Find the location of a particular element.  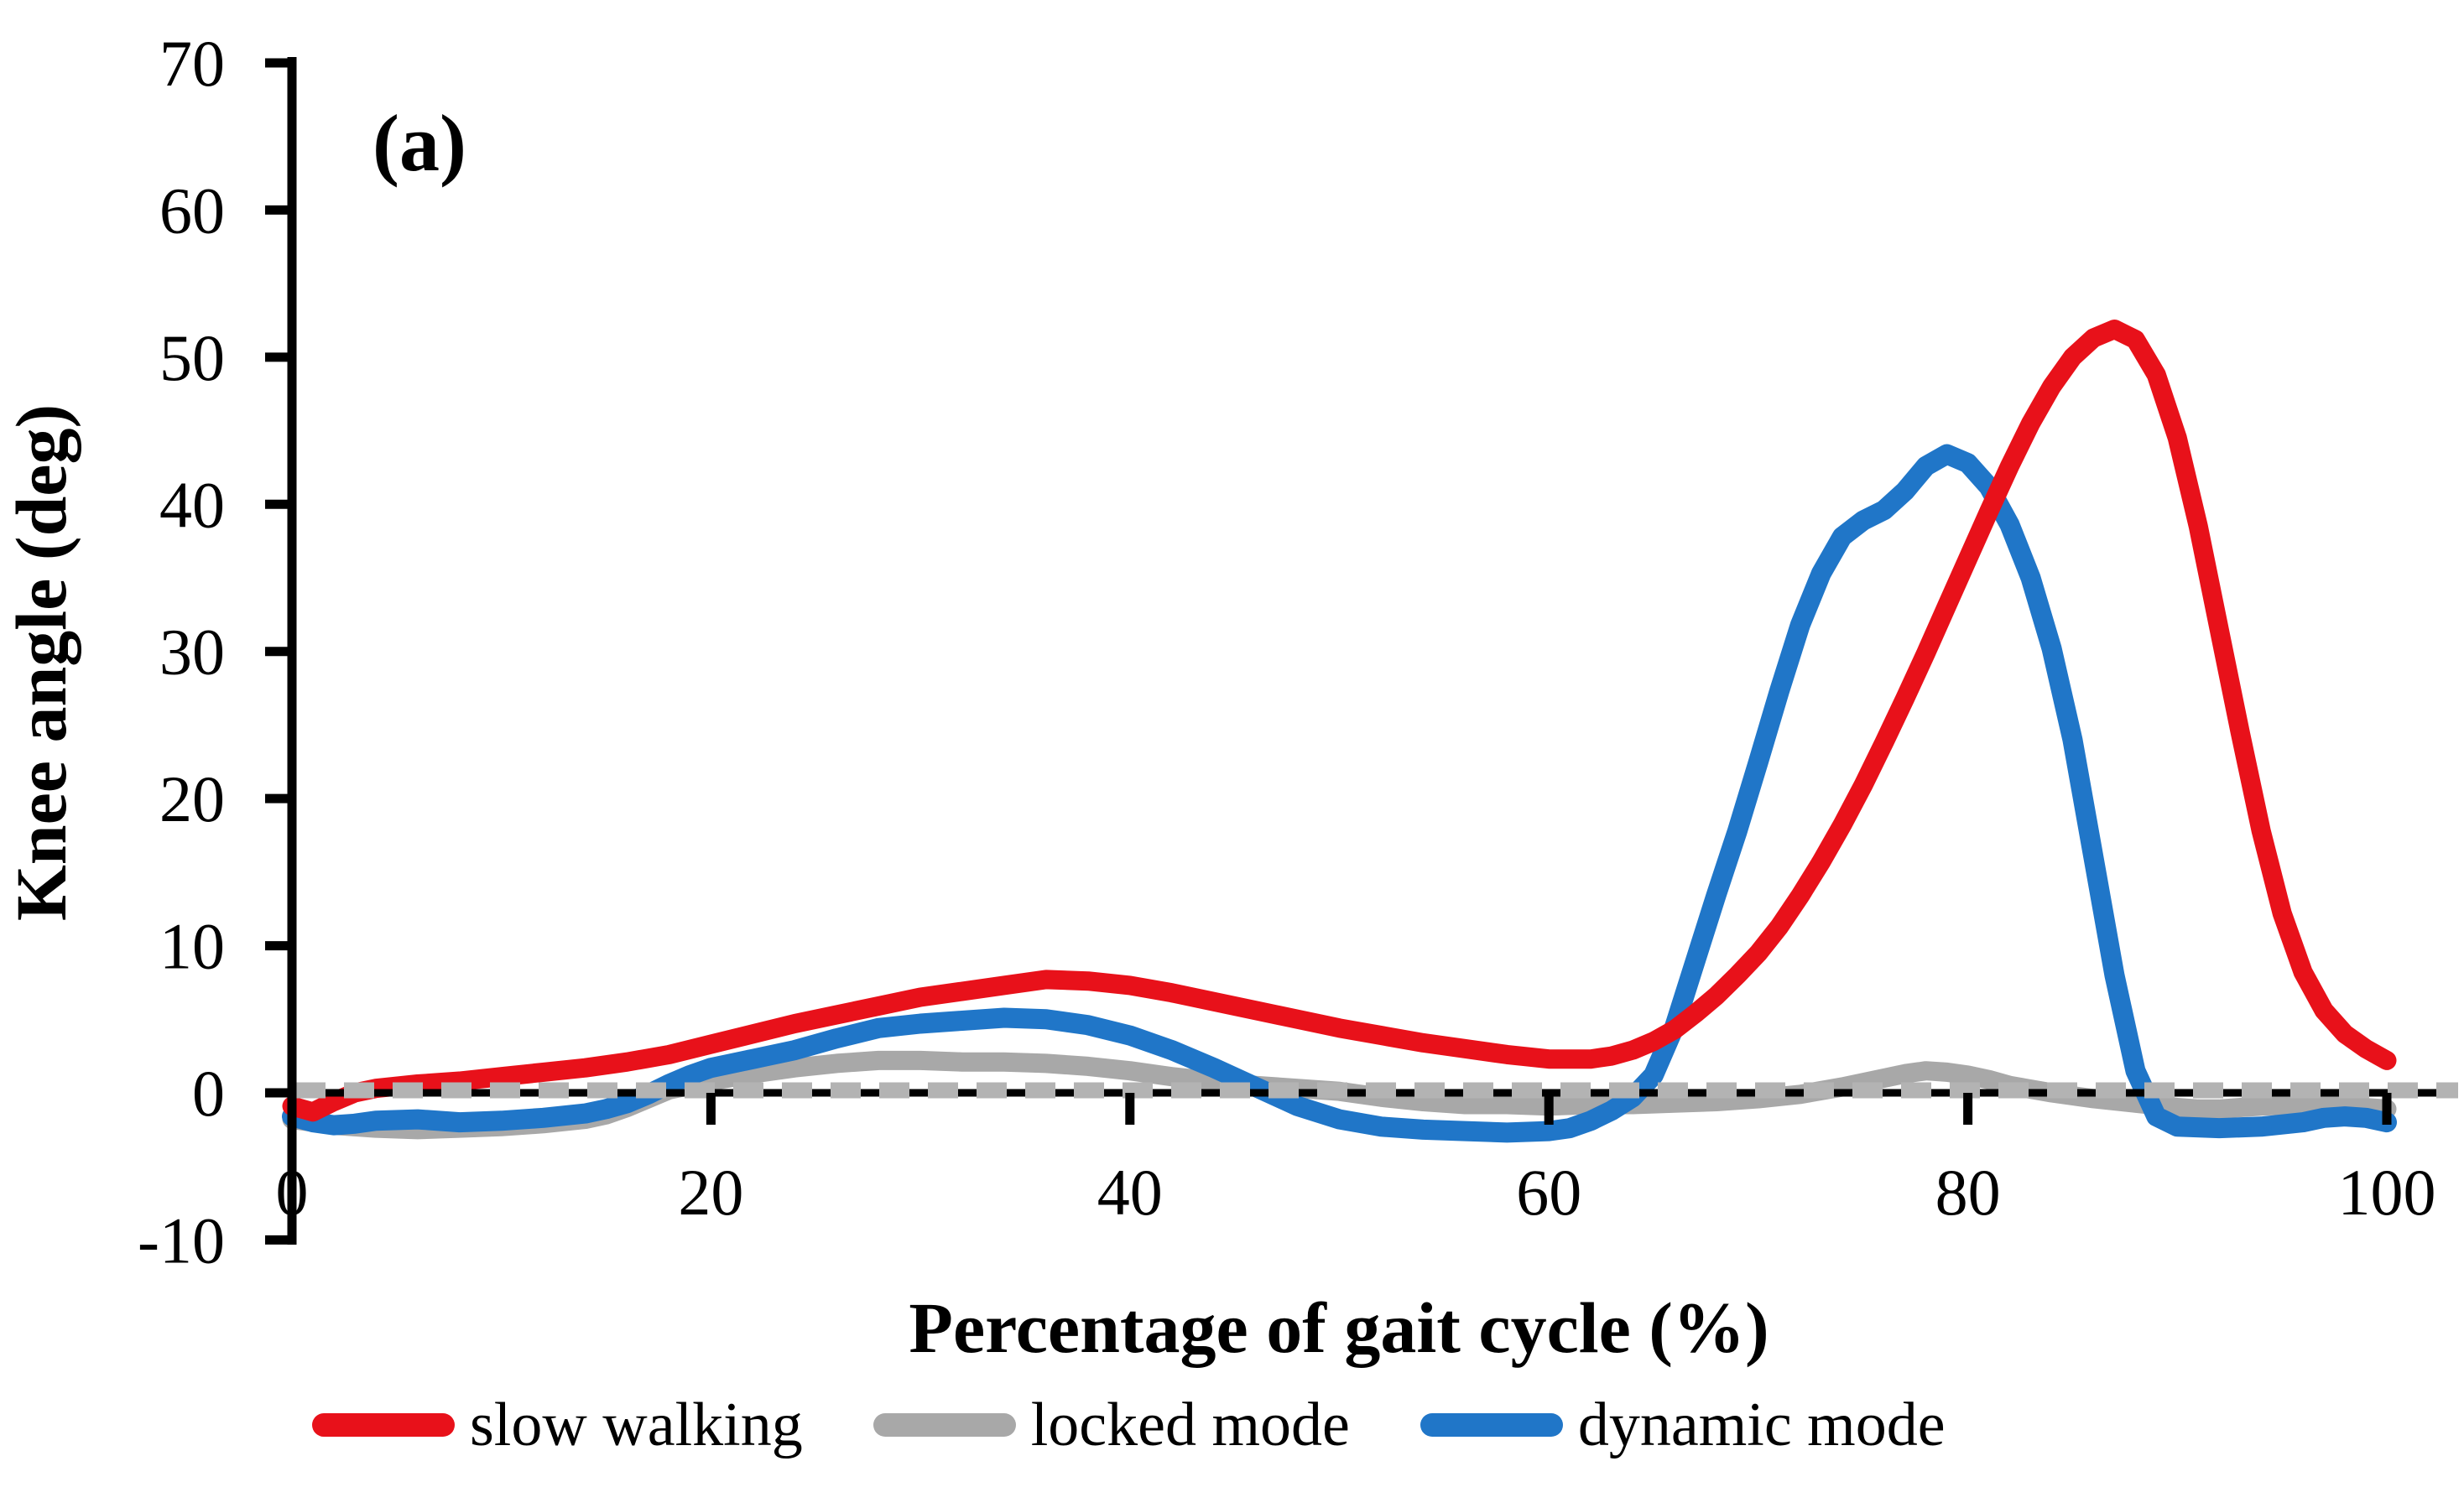

y-tick-label: -10 is located at coordinates (182, 1240).